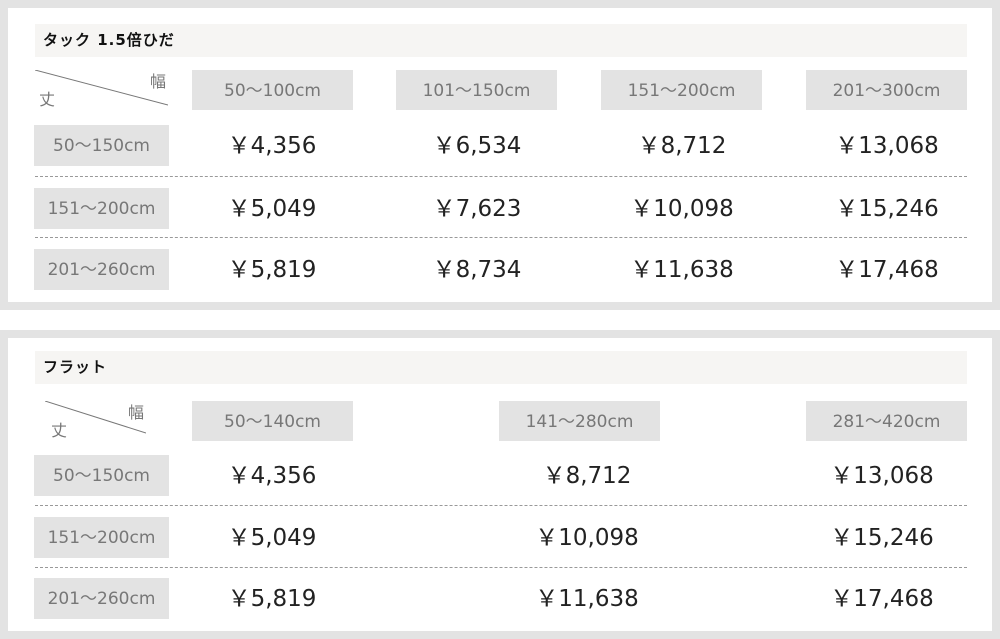 The image size is (1000, 639). Describe the element at coordinates (579, 421) in the screenshot. I see `column-header: 141〜280cm` at that location.